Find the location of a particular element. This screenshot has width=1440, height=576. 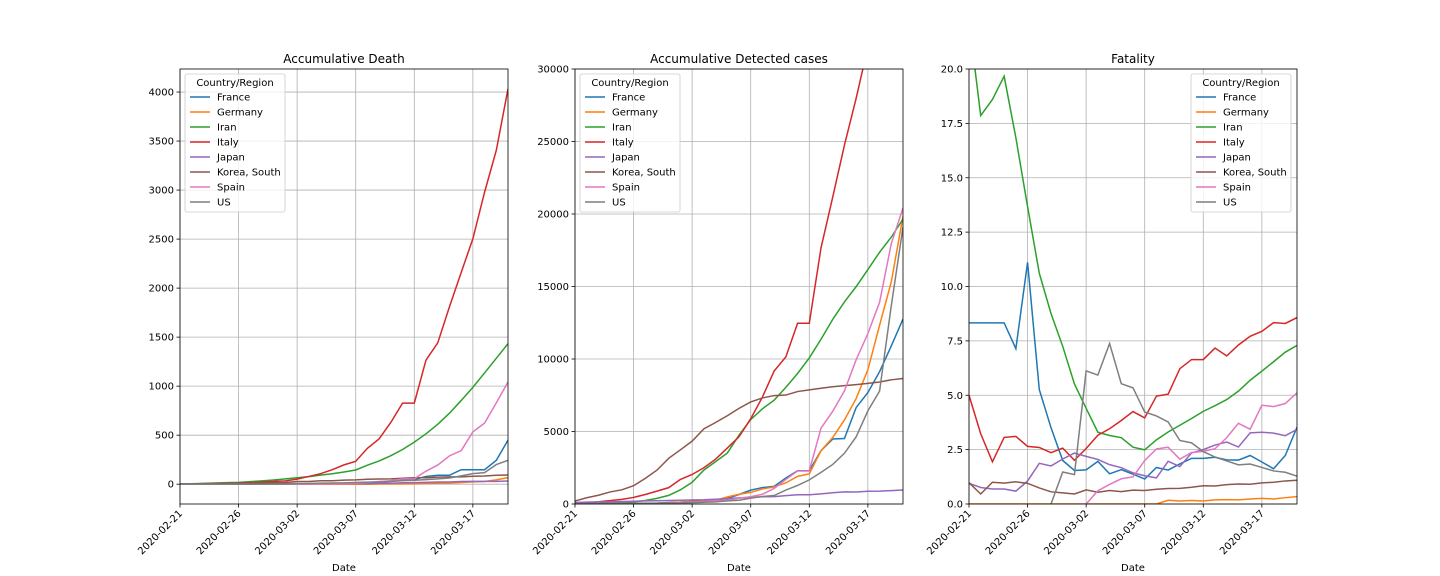

y-tick-label: 2000 is located at coordinates (161, 289).